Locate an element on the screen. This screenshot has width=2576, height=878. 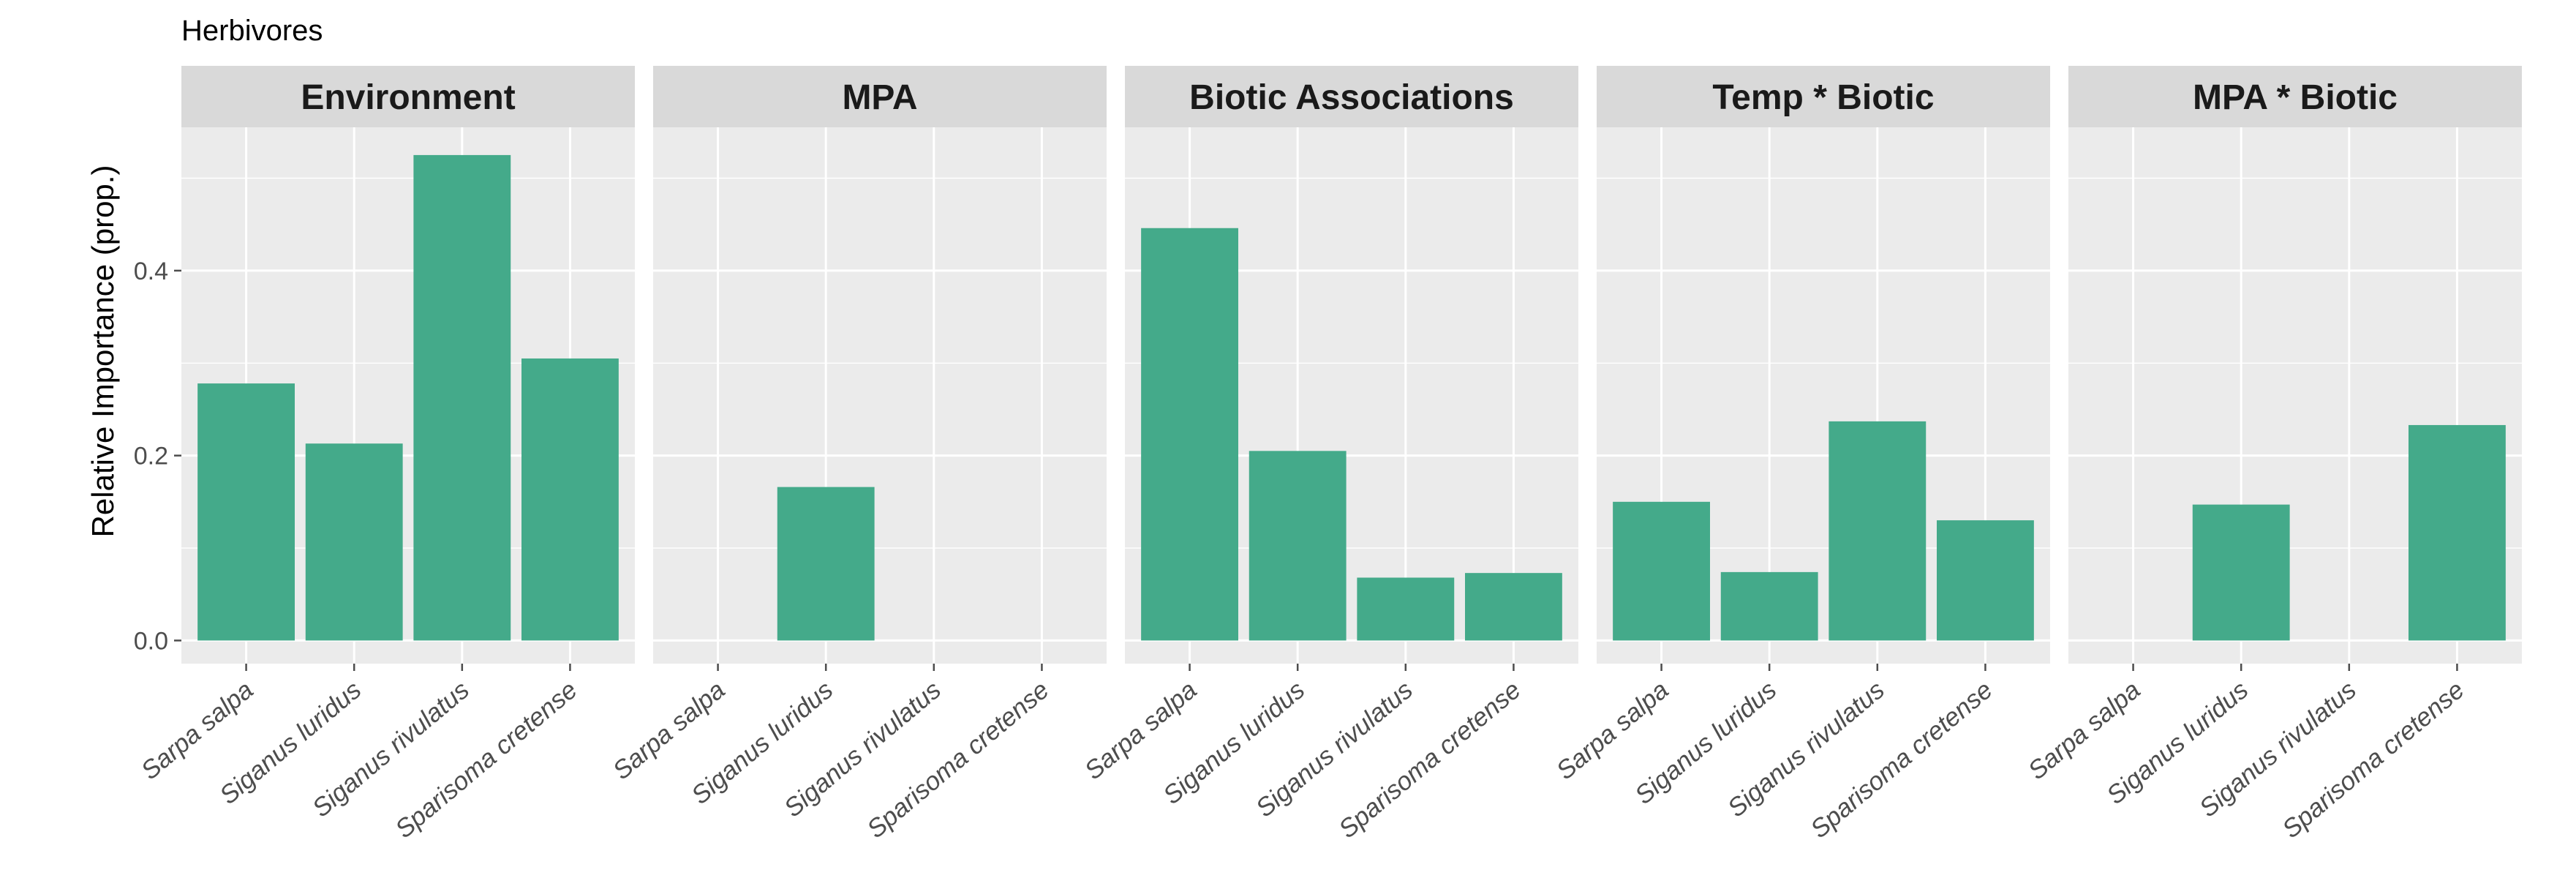
facet-panel is located at coordinates (880, 395).